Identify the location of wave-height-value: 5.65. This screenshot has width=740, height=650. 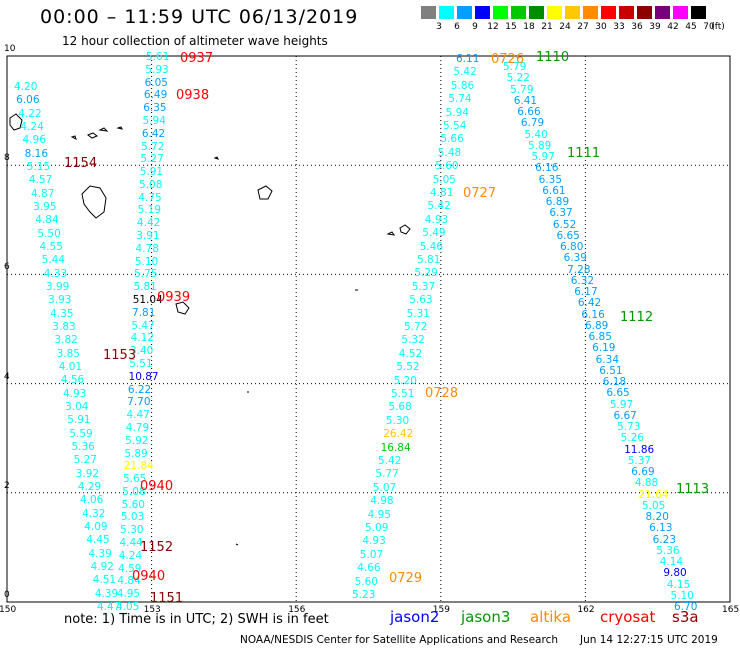
(134, 479).